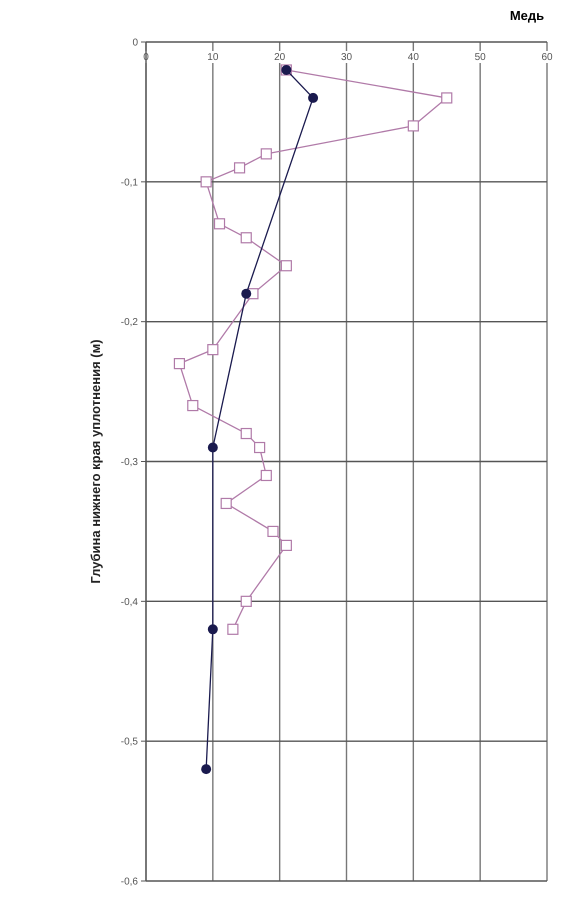 This screenshot has height=921, width=567. Describe the element at coordinates (280, 57) in the screenshot. I see `x-tick-label: 20` at that location.